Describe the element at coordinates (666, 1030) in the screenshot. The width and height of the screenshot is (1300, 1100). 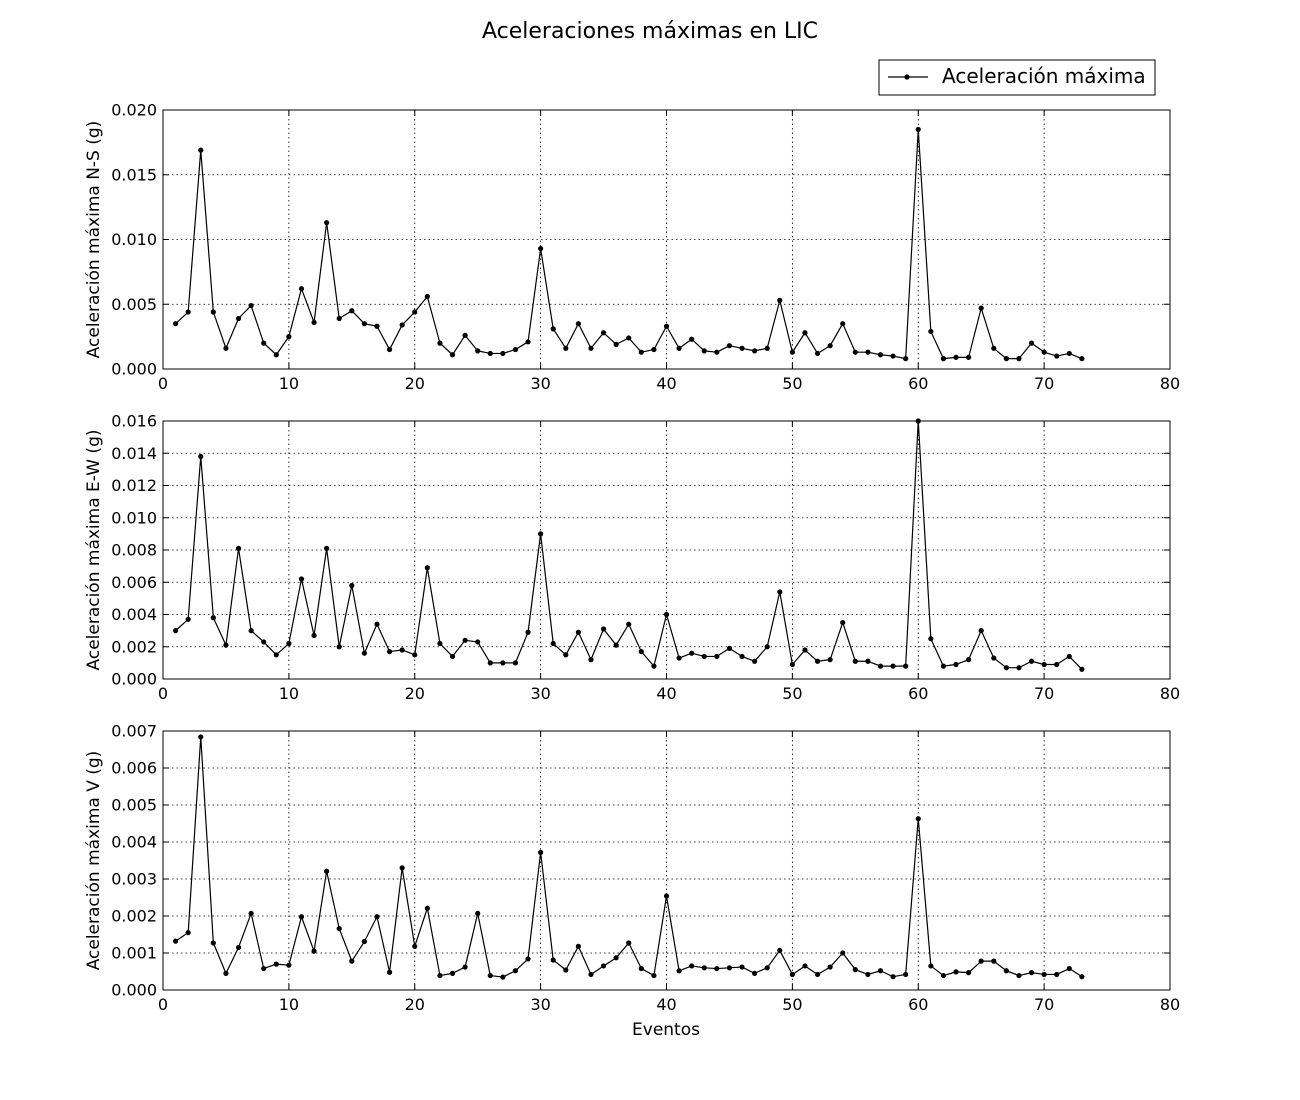
I see `x-axis-label: Eventos` at that location.